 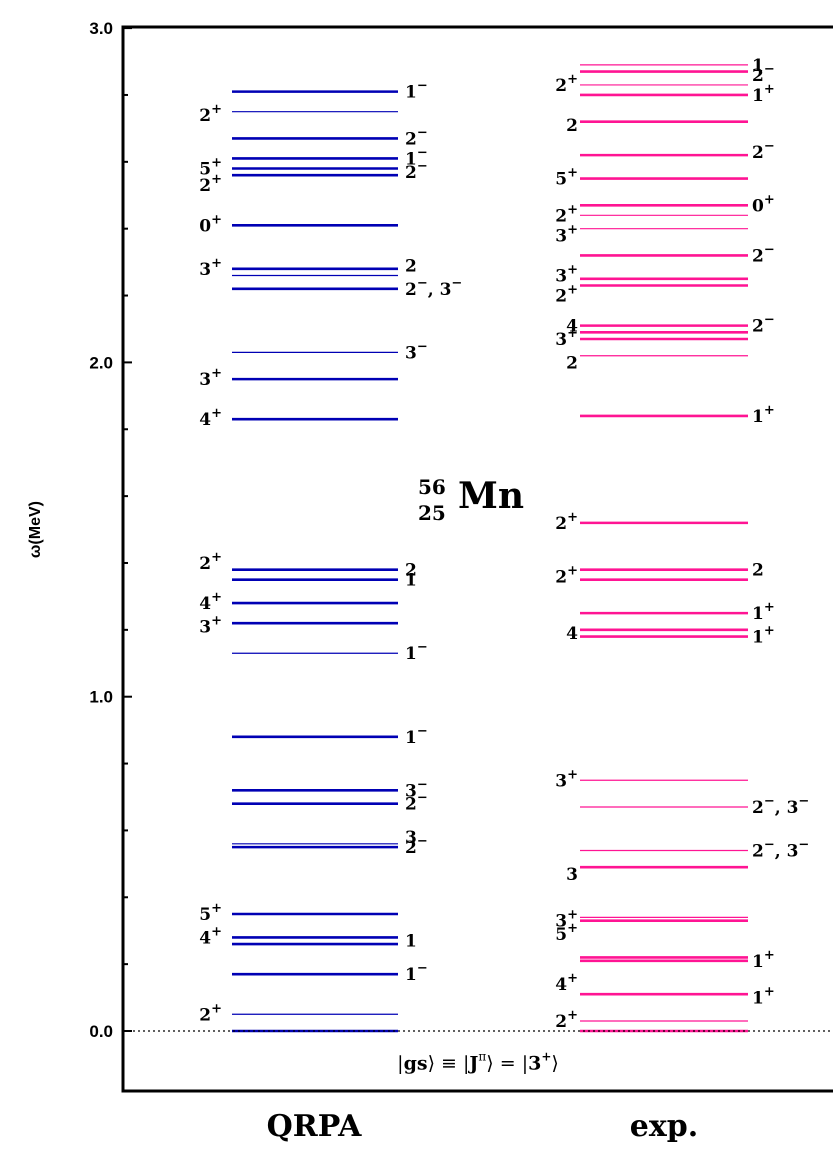 I want to click on nucleus-label: 56 Mn 25, so click(x=474, y=500).